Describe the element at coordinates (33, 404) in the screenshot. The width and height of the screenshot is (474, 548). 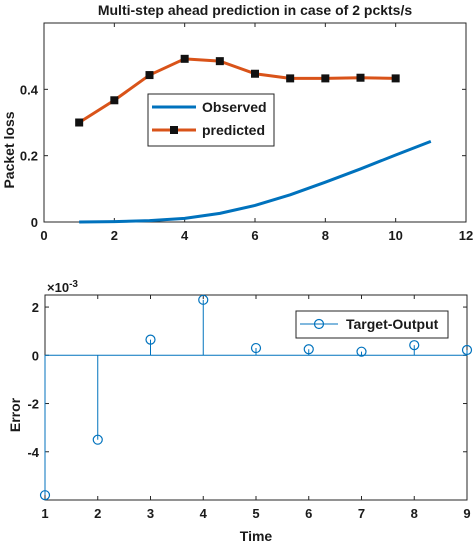
I see `bottom-ytick-label: -2` at that location.